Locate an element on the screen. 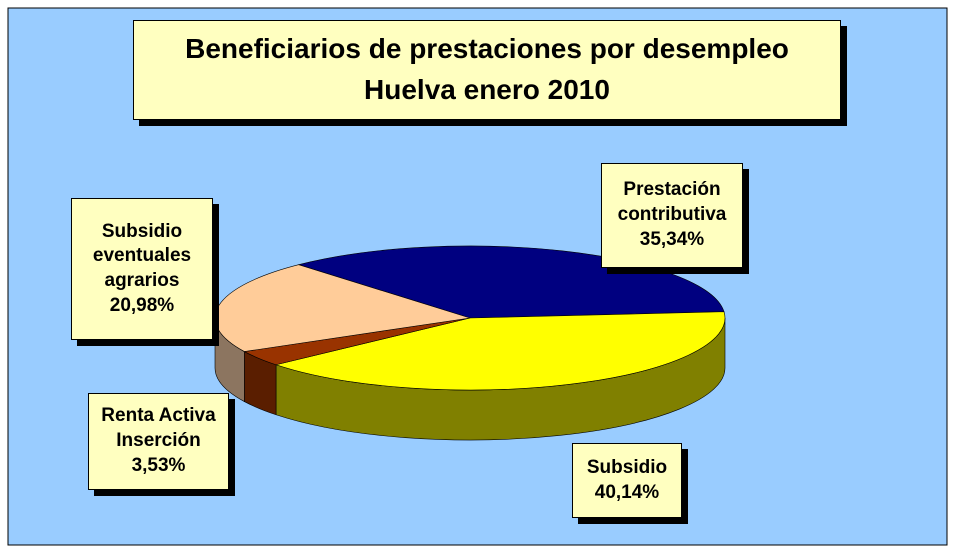  slice-label: Renta Activa Inserción 3,53% is located at coordinates (158, 441).